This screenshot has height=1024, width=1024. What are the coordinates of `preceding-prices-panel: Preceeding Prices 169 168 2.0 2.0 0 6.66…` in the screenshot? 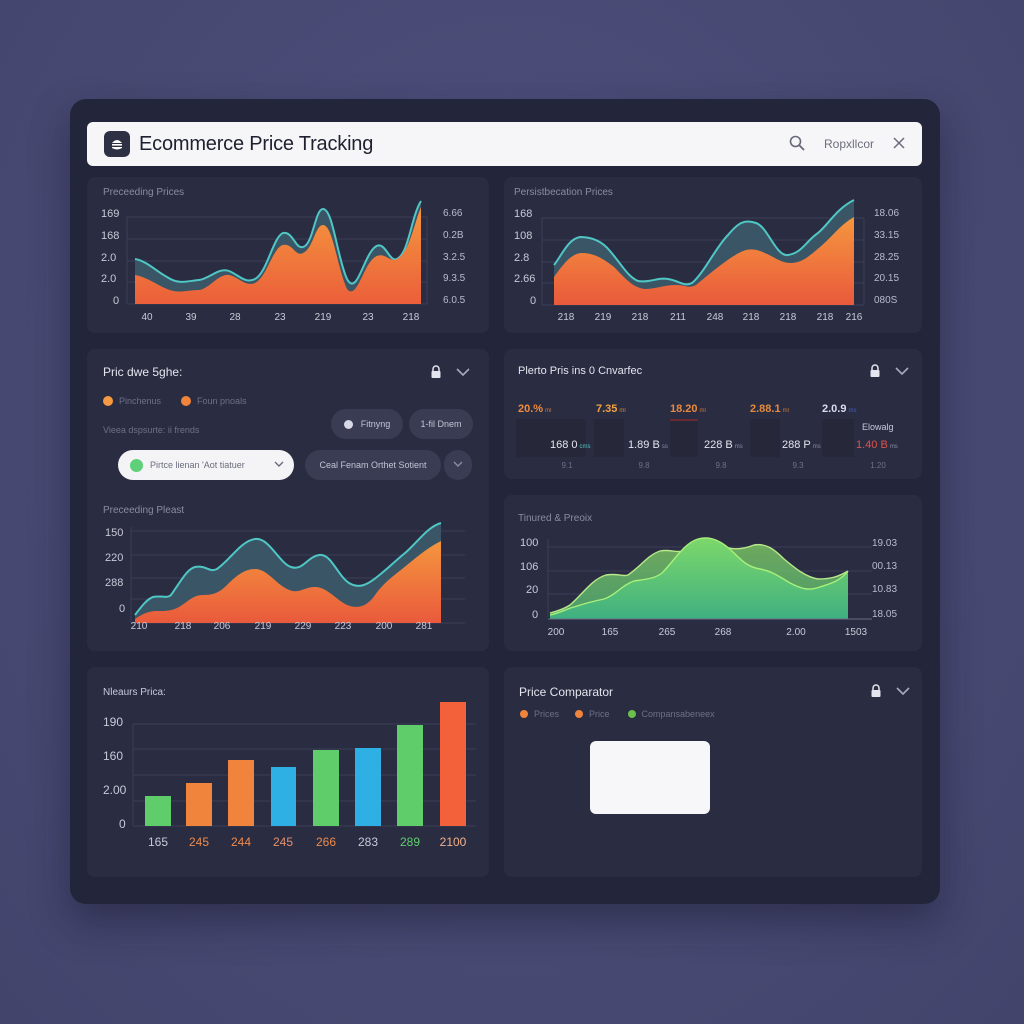 It's located at (288, 255).